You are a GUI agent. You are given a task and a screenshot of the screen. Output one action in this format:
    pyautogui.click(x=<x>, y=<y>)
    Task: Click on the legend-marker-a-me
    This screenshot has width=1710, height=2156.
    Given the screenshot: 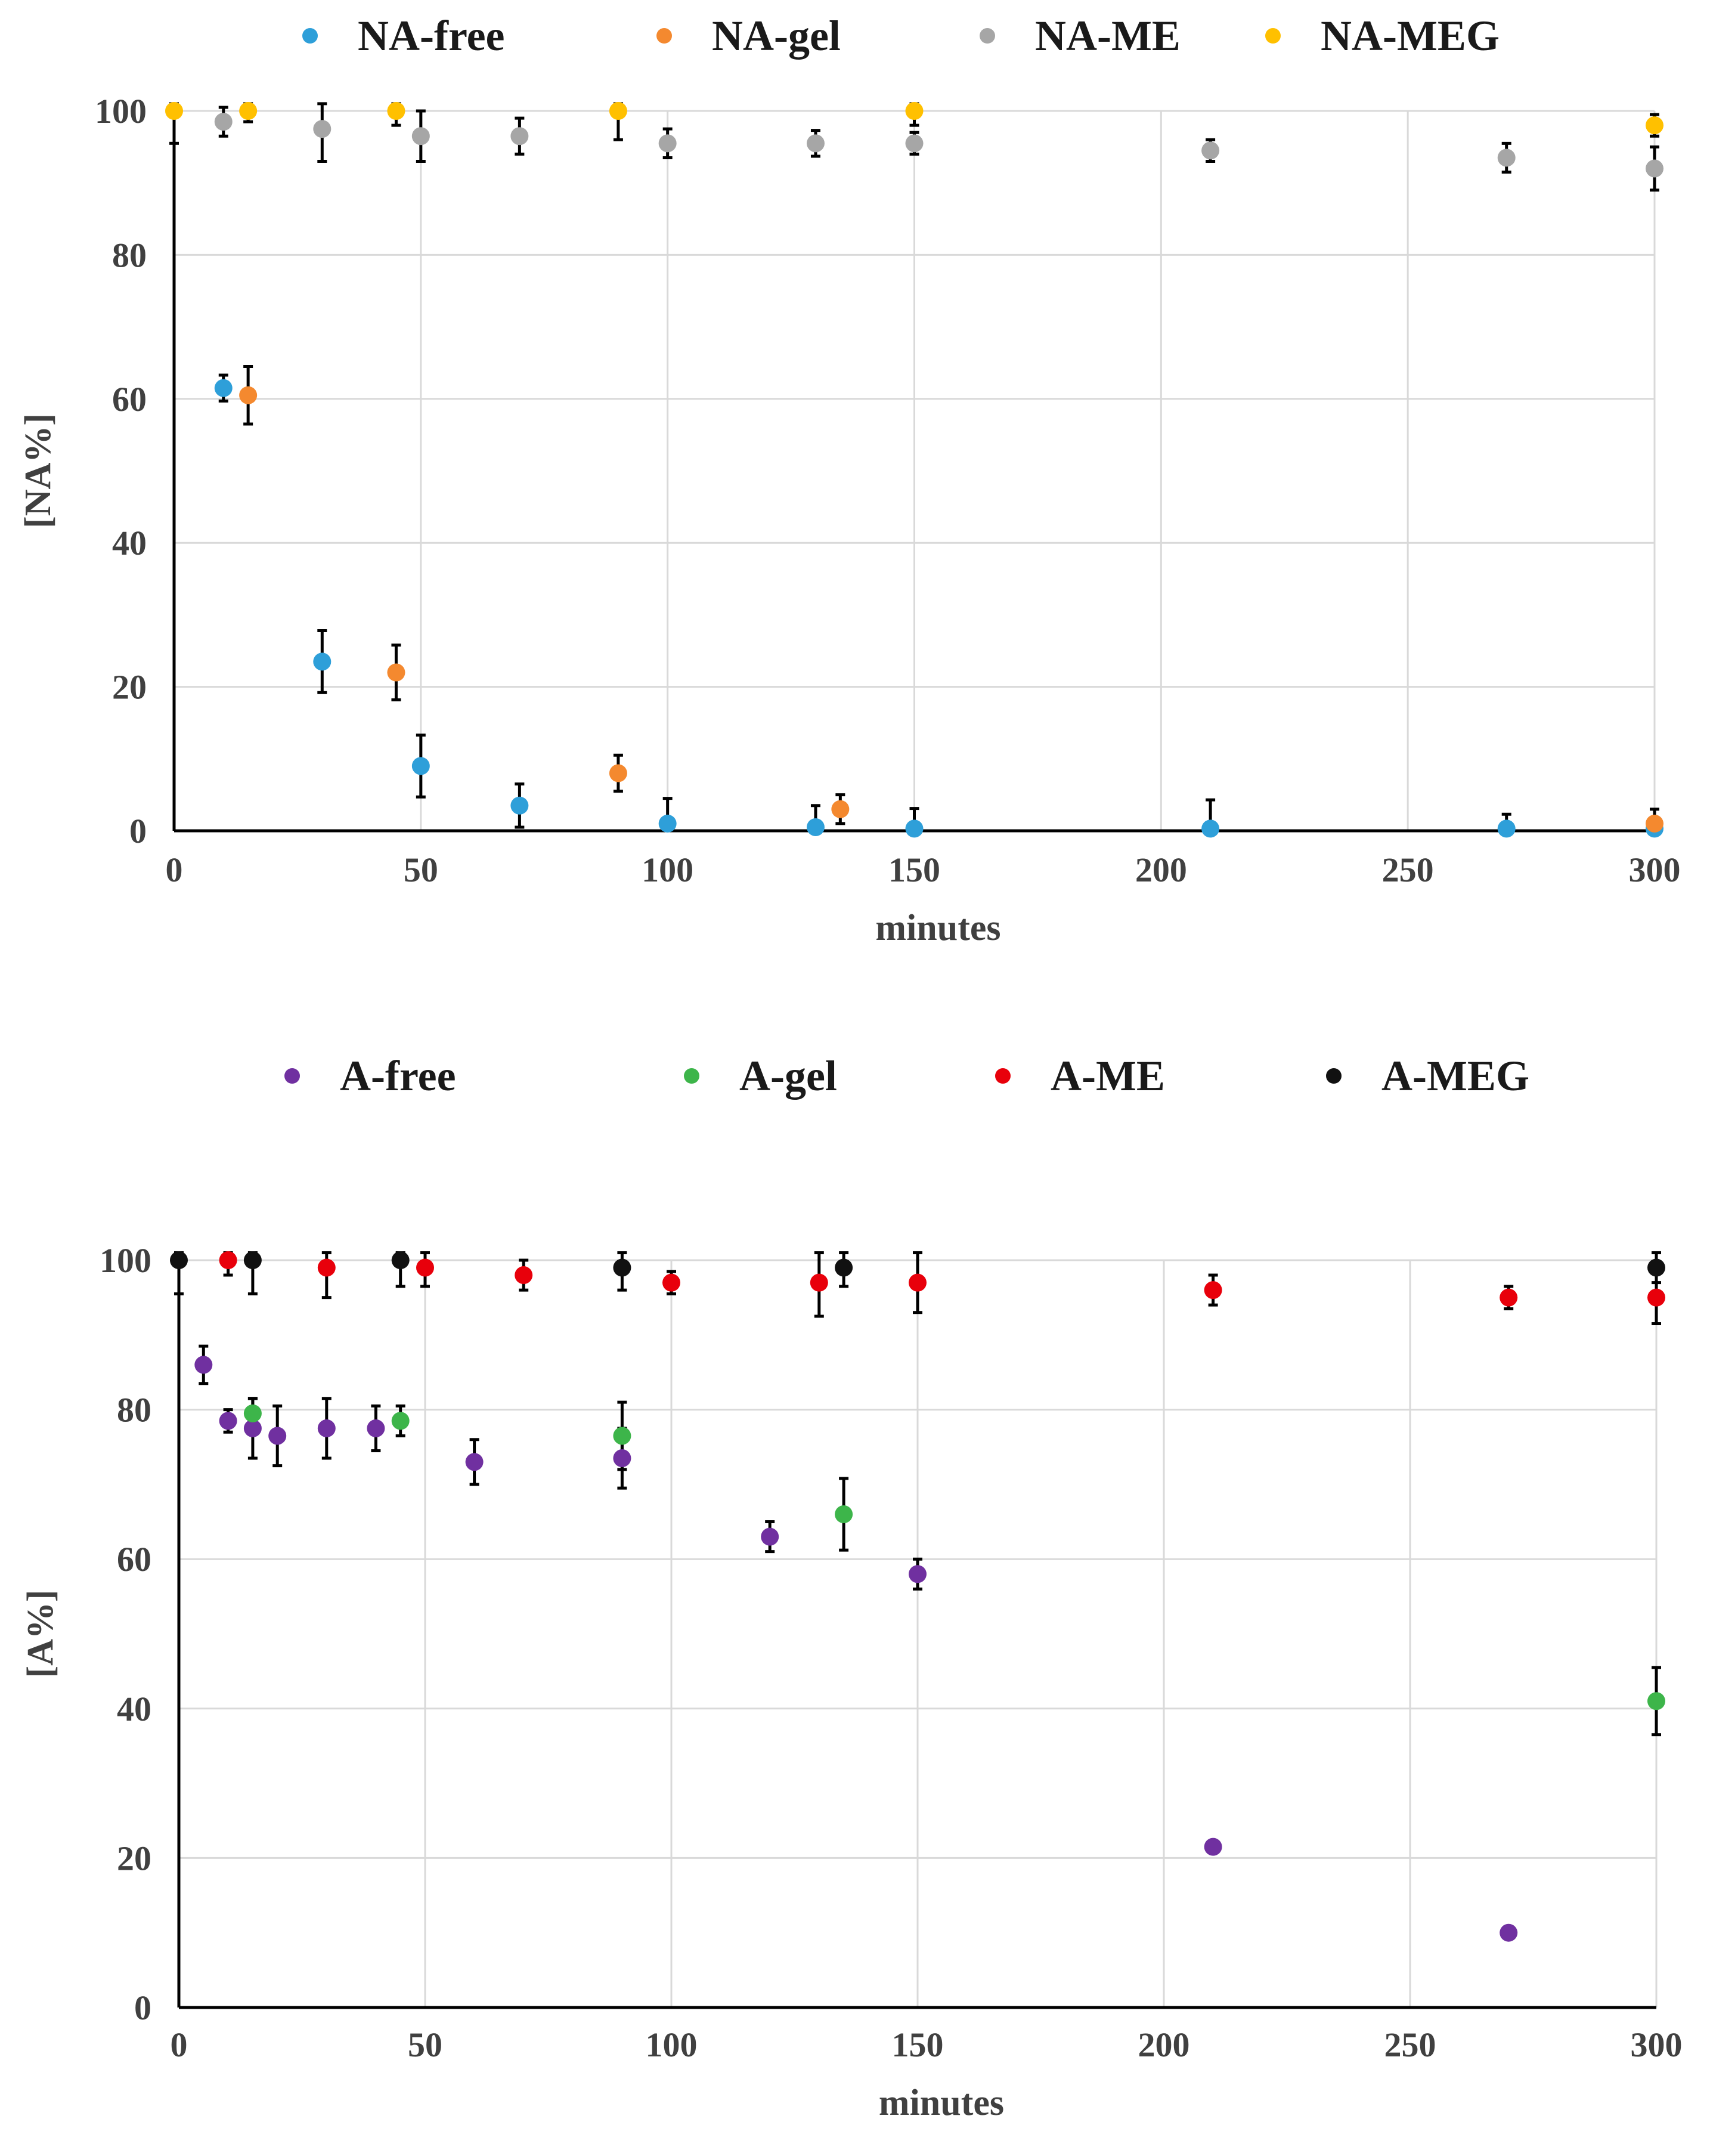 What is the action you would take?
    pyautogui.click(x=1003, y=1076)
    